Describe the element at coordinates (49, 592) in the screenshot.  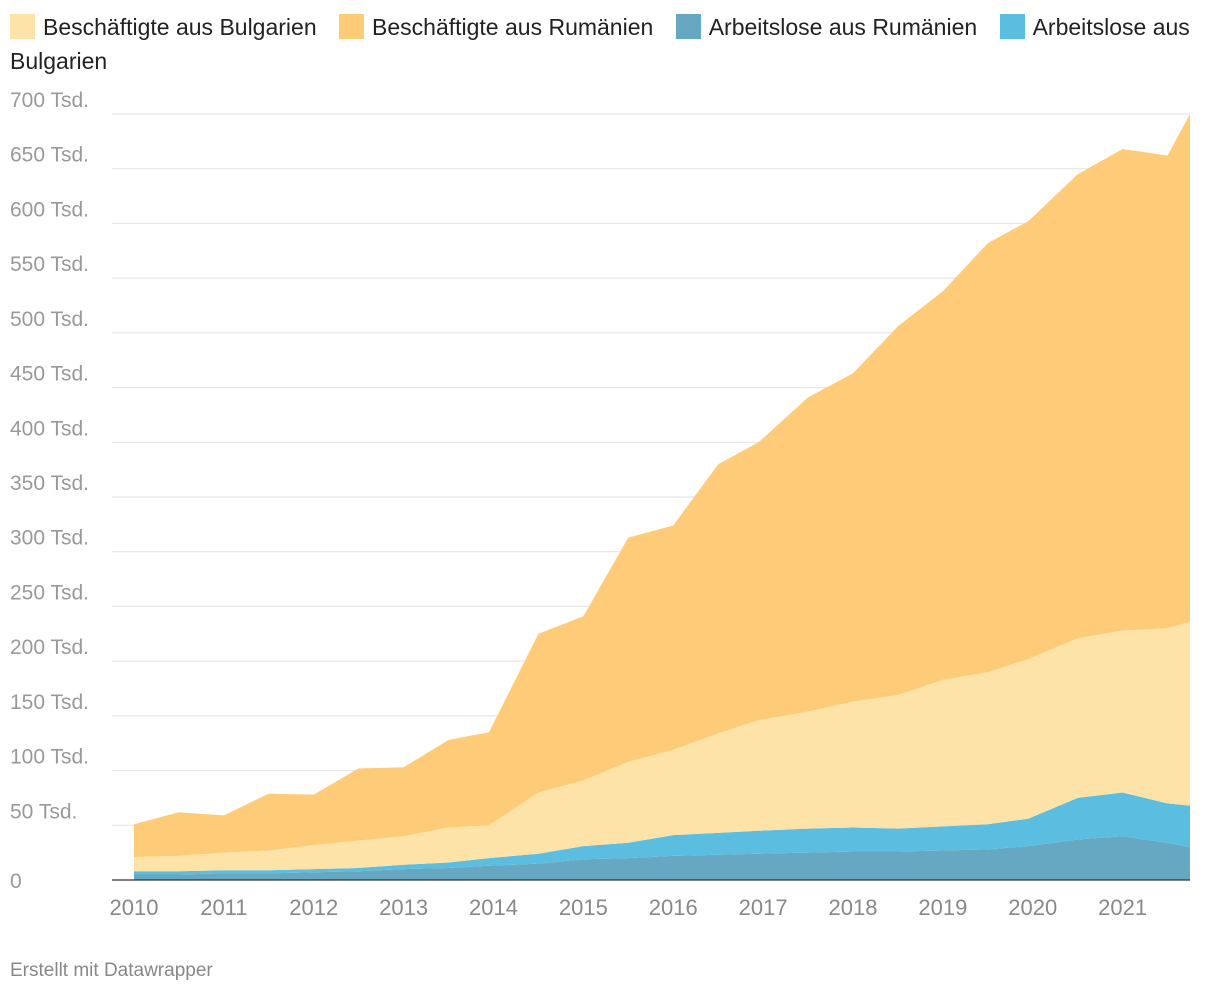
I see `y-tick-label: 250 Tsd.` at that location.